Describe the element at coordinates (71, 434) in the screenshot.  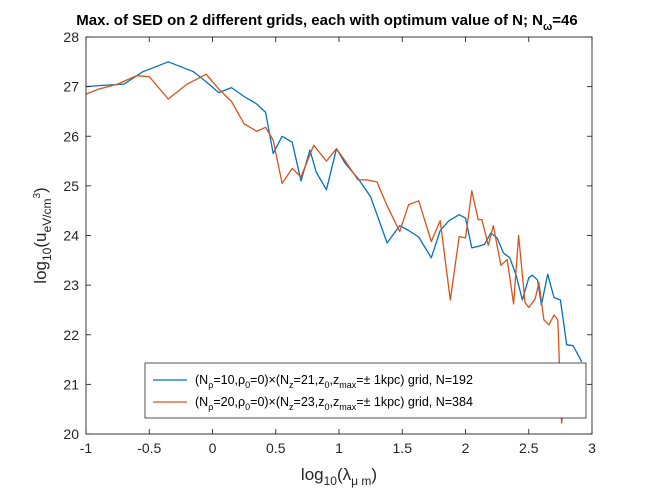
I see `y-tick-label: 20` at that location.